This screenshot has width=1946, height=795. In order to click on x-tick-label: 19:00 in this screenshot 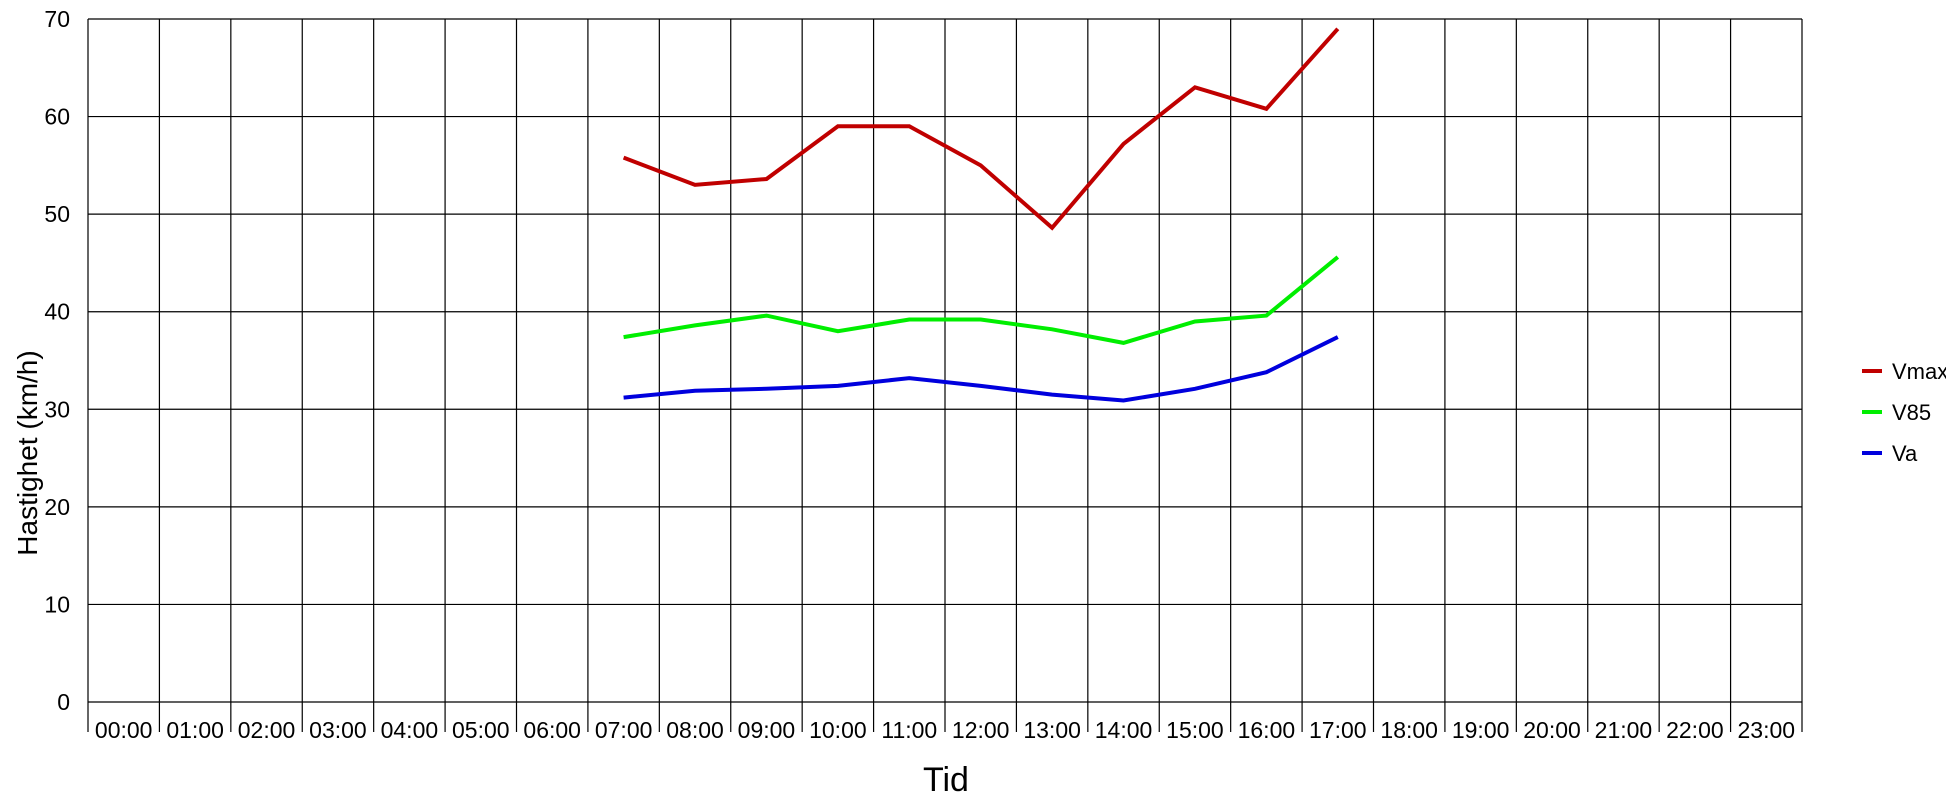, I will do `click(1481, 730)`.